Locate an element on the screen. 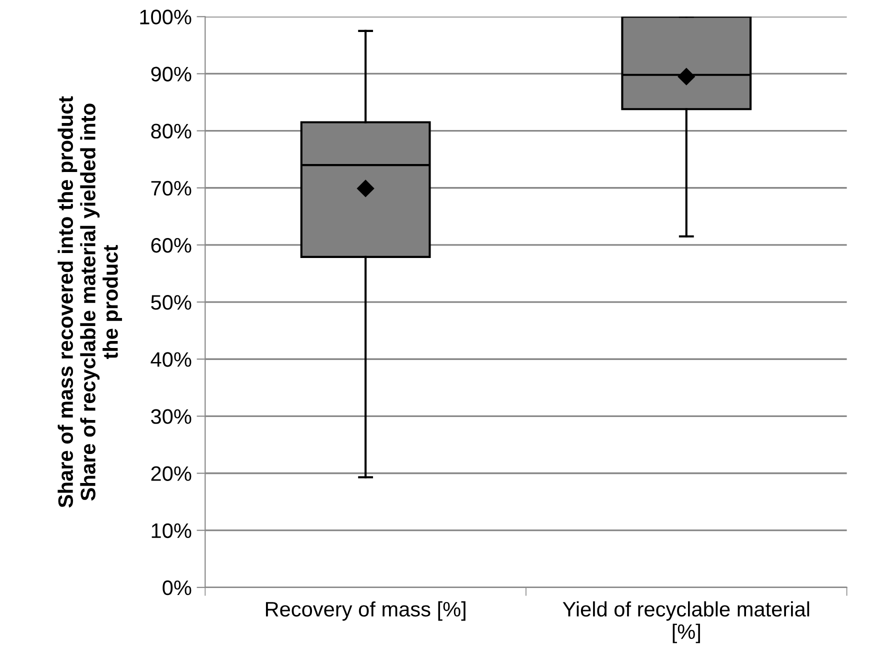  y-tick-label: 0% is located at coordinates (177, 588).